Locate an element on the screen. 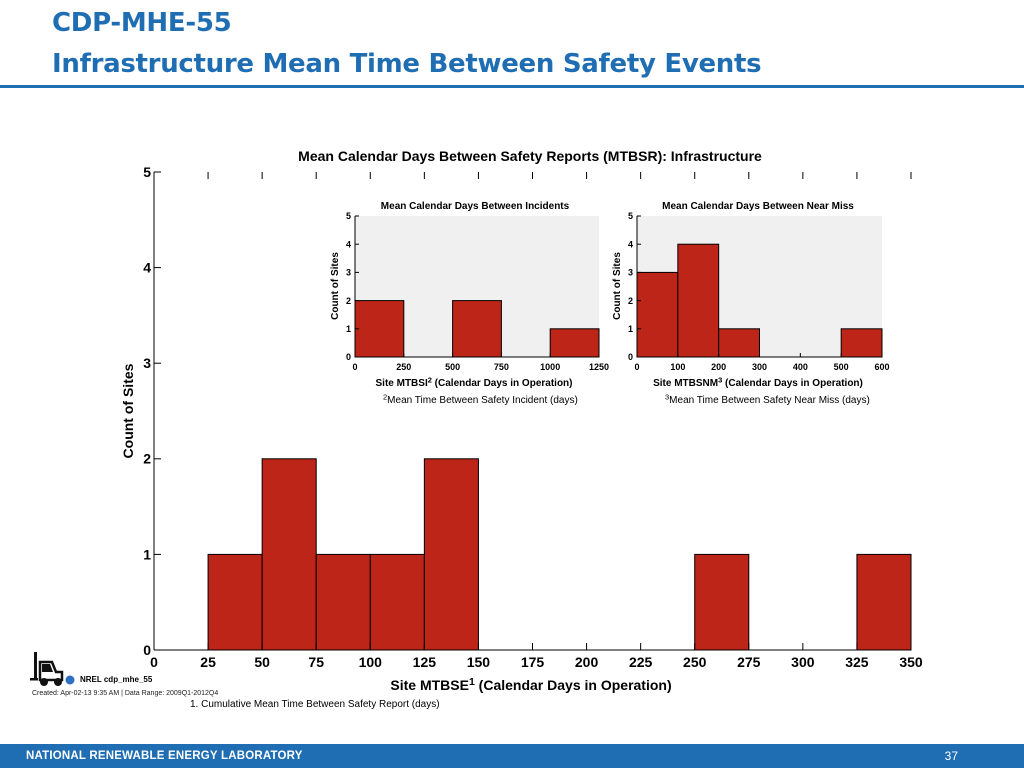  x-tick-label: 1000 is located at coordinates (550, 367).